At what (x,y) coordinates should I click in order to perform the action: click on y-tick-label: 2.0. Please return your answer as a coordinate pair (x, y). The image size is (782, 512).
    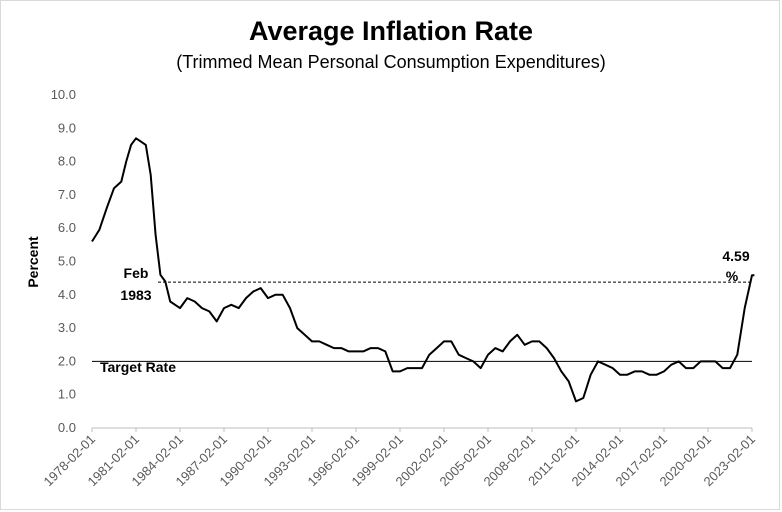
    Looking at the image, I should click on (67, 360).